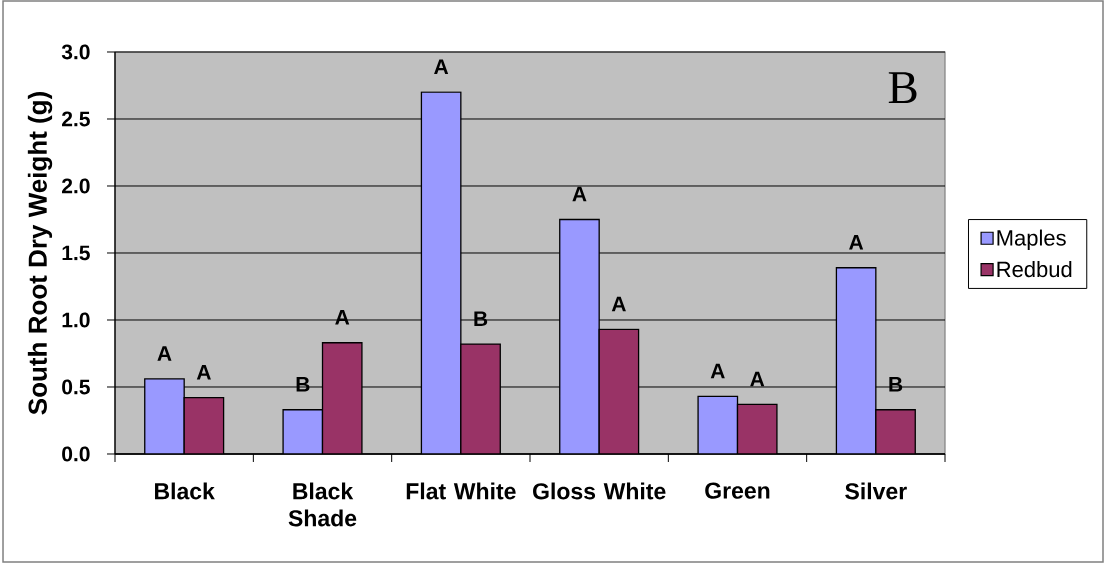  Describe the element at coordinates (737, 490) in the screenshot. I see `x-tick-label: Green` at that location.